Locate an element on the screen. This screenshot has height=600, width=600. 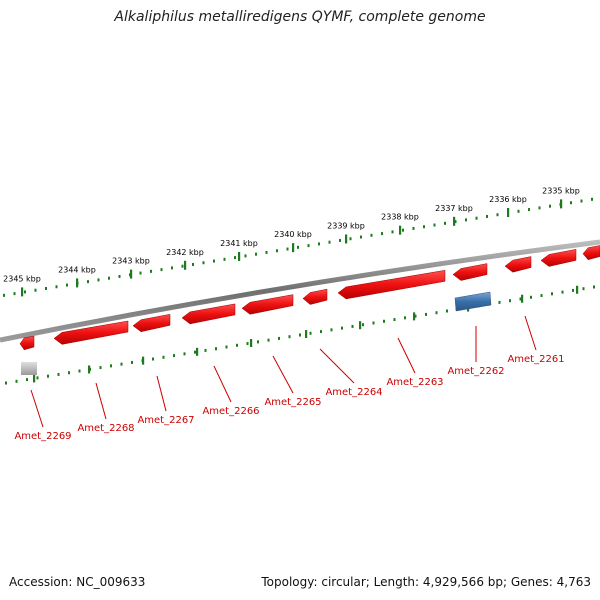
gene-label: Amet_2262 is located at coordinates (475, 371).